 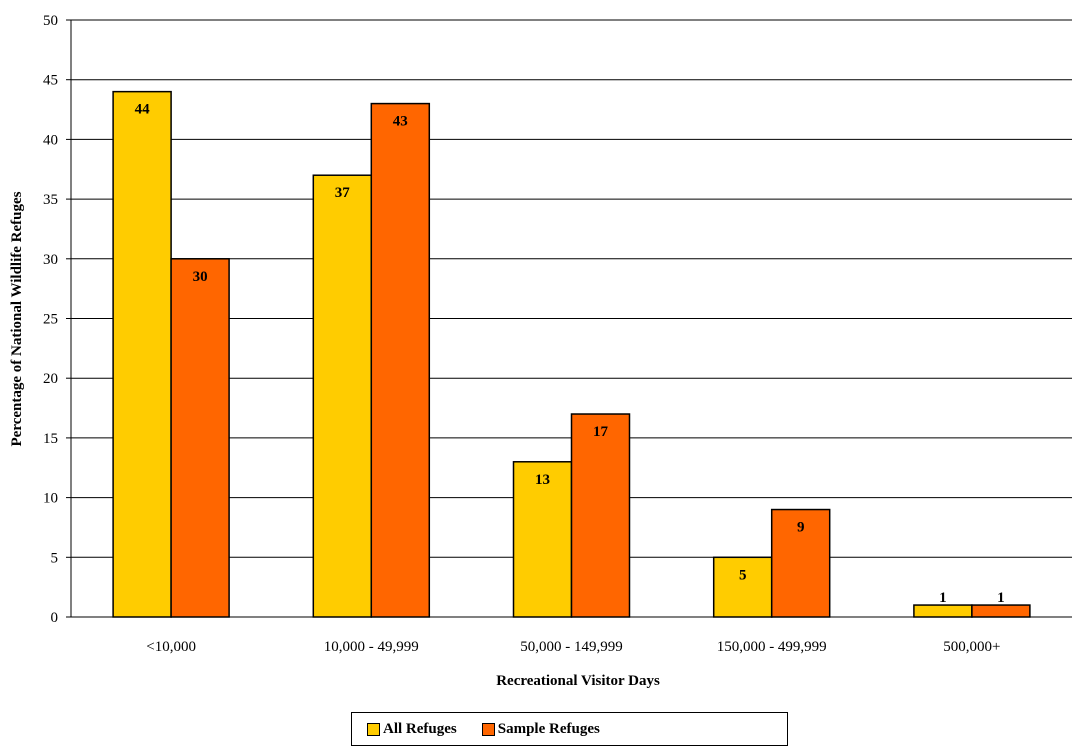 What do you see at coordinates (50, 140) in the screenshot?
I see `y-tick-label: 40` at bounding box center [50, 140].